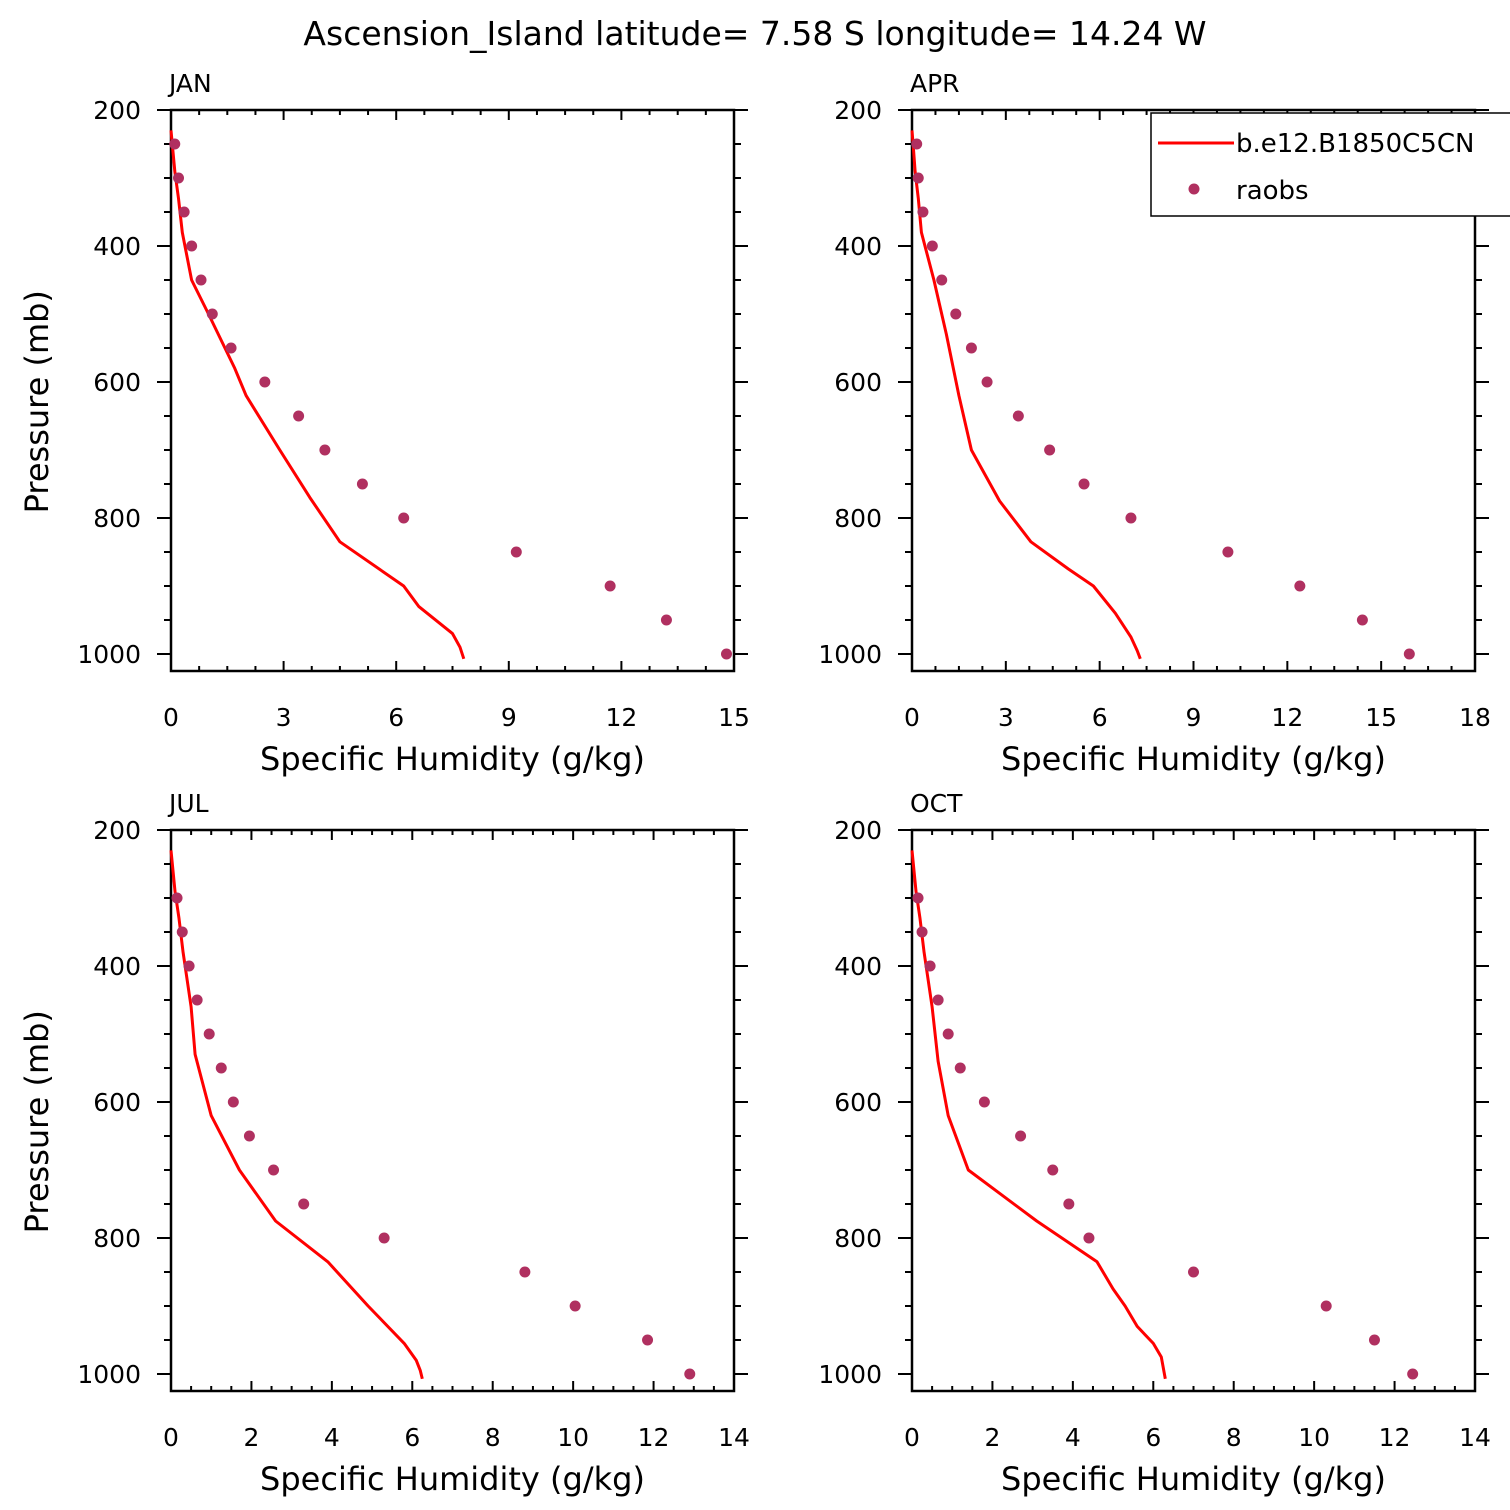  I want to click on plot-frame, so click(1193, 1110).